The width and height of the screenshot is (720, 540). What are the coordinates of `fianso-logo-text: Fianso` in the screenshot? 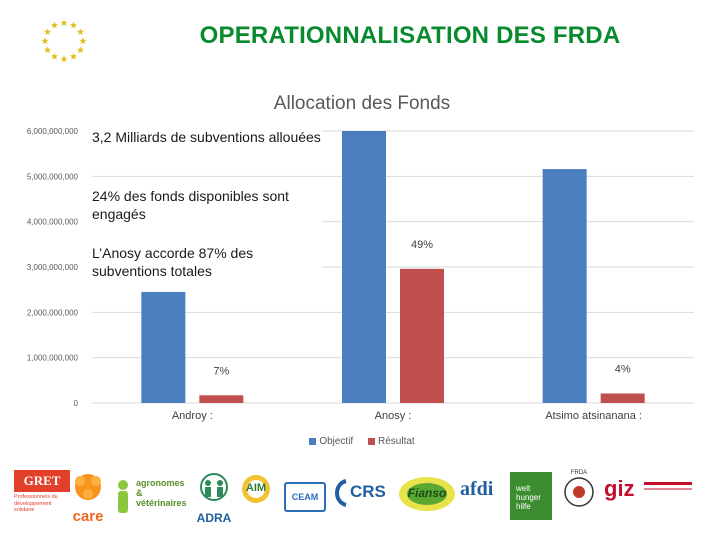 It's located at (427, 493).